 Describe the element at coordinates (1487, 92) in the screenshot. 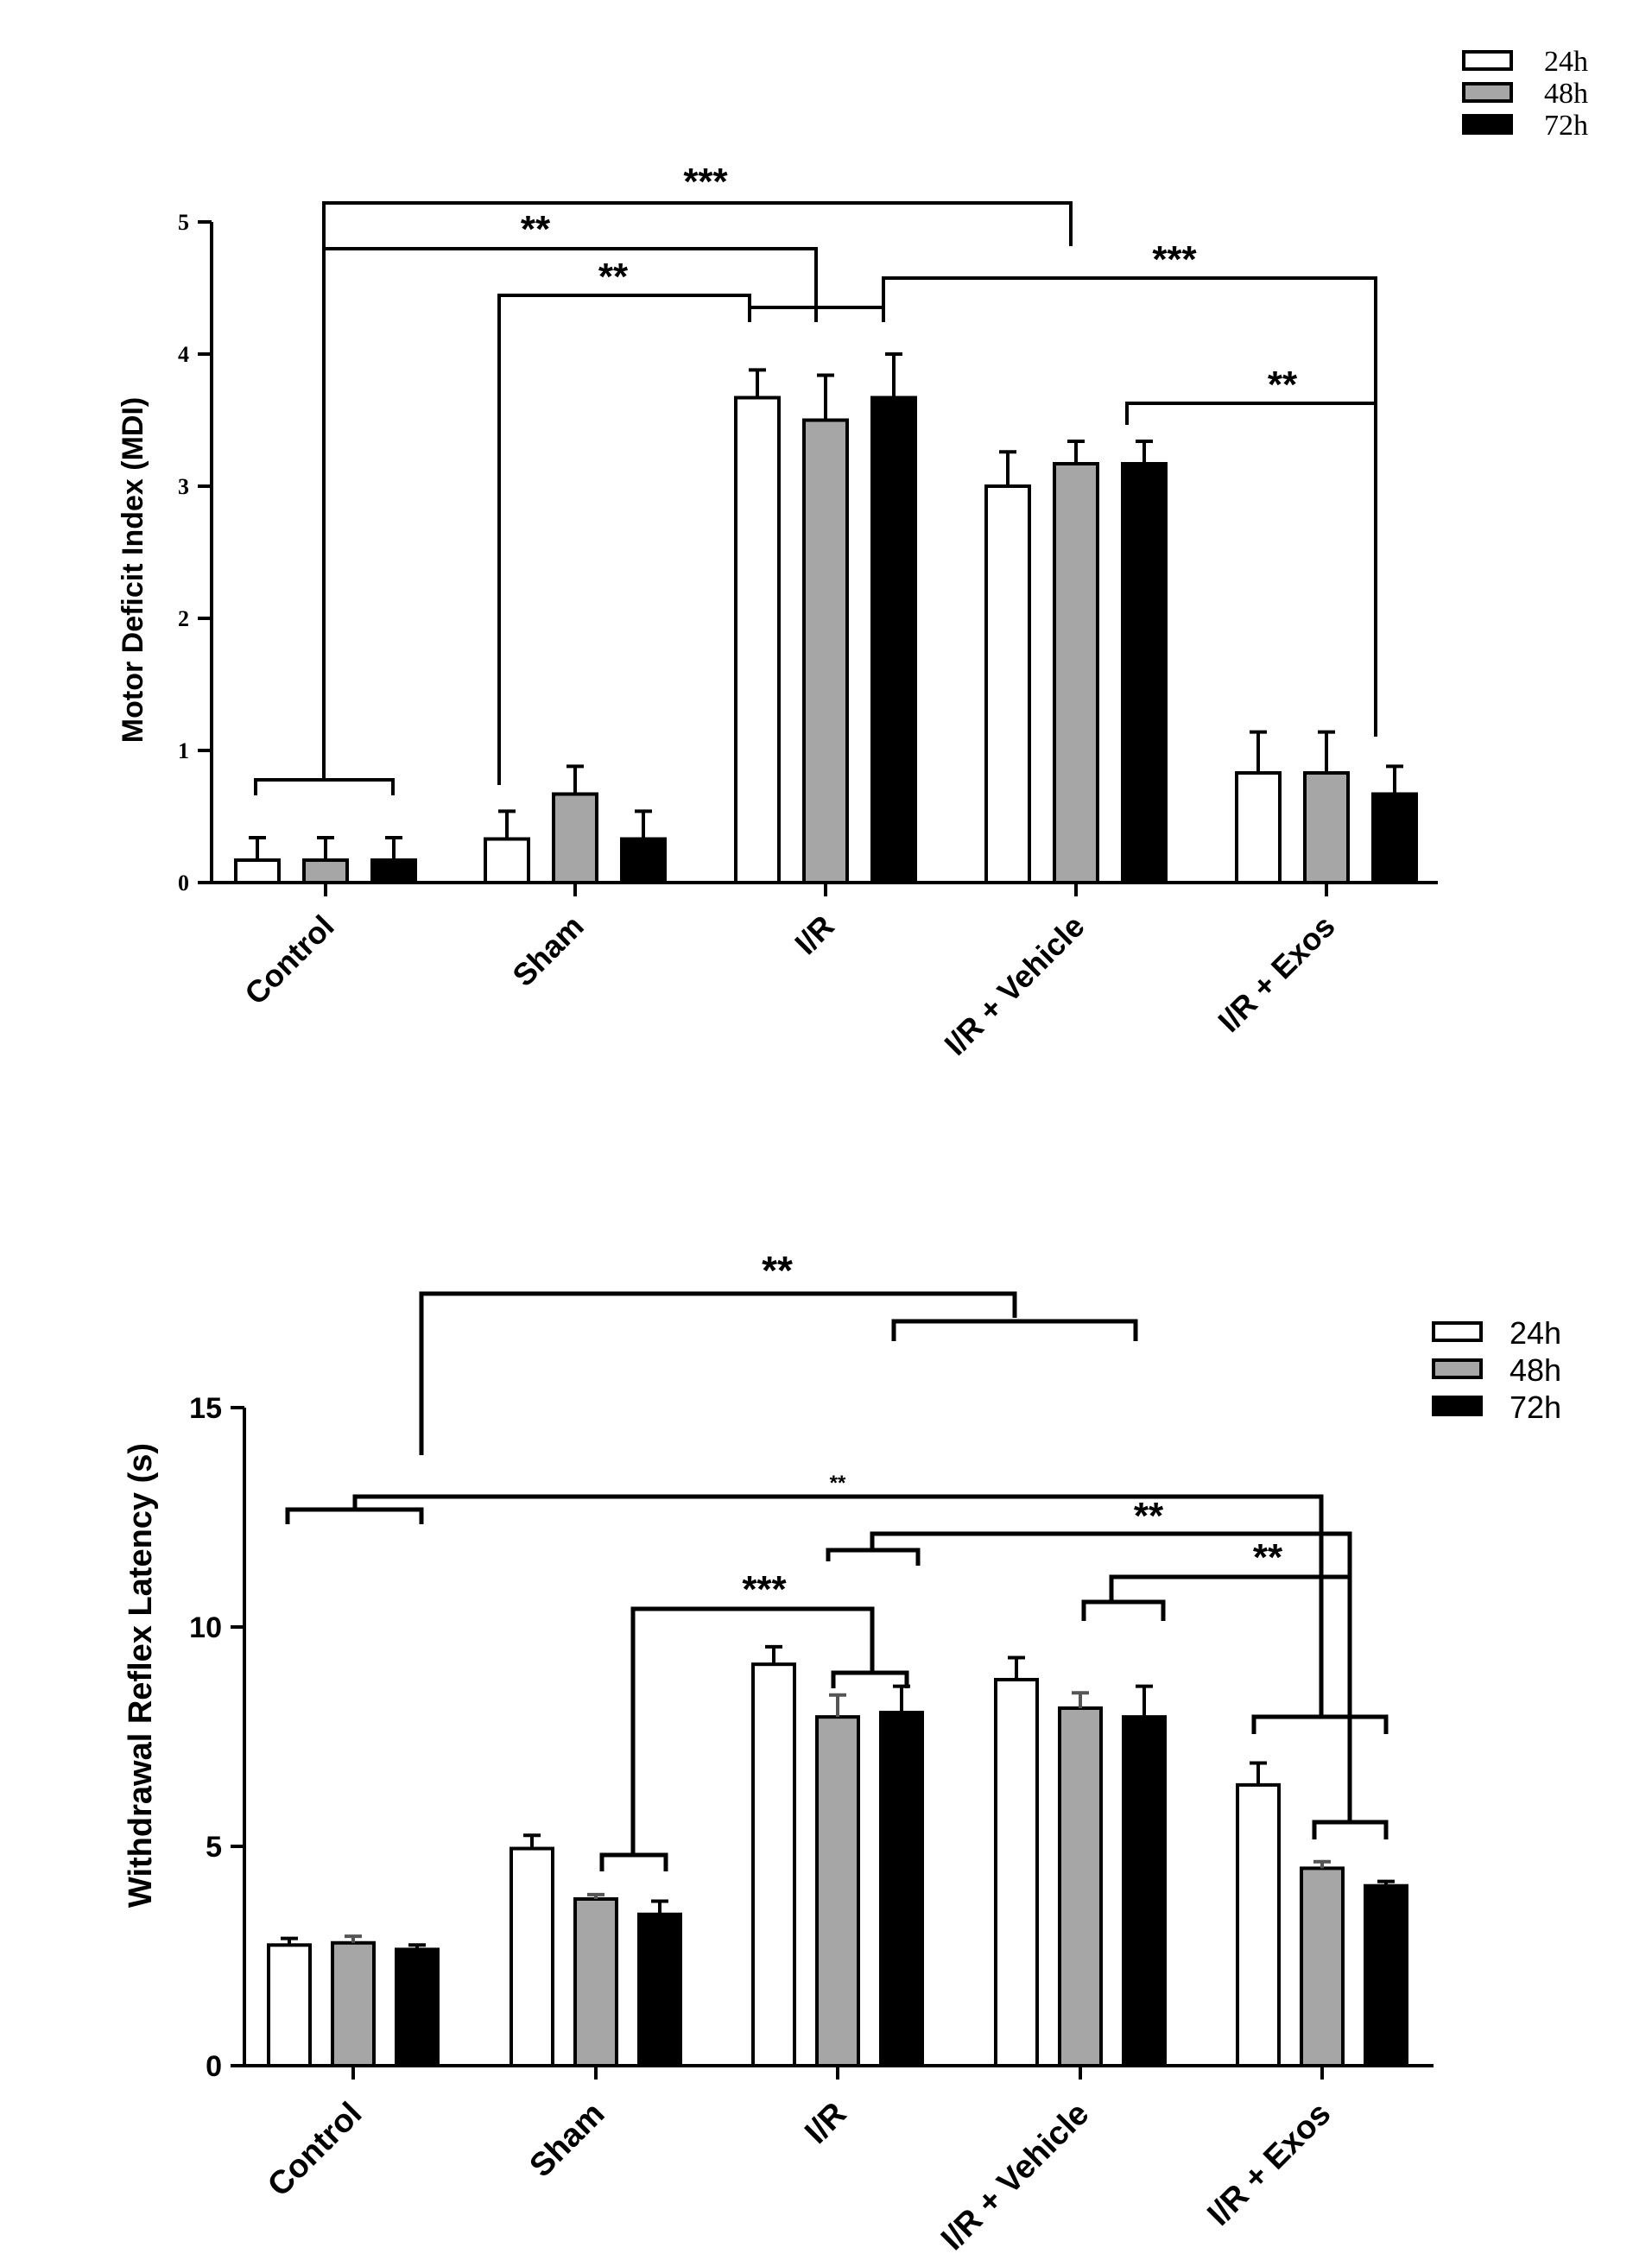

I see `panel-a-legend-swatch-48h` at that location.